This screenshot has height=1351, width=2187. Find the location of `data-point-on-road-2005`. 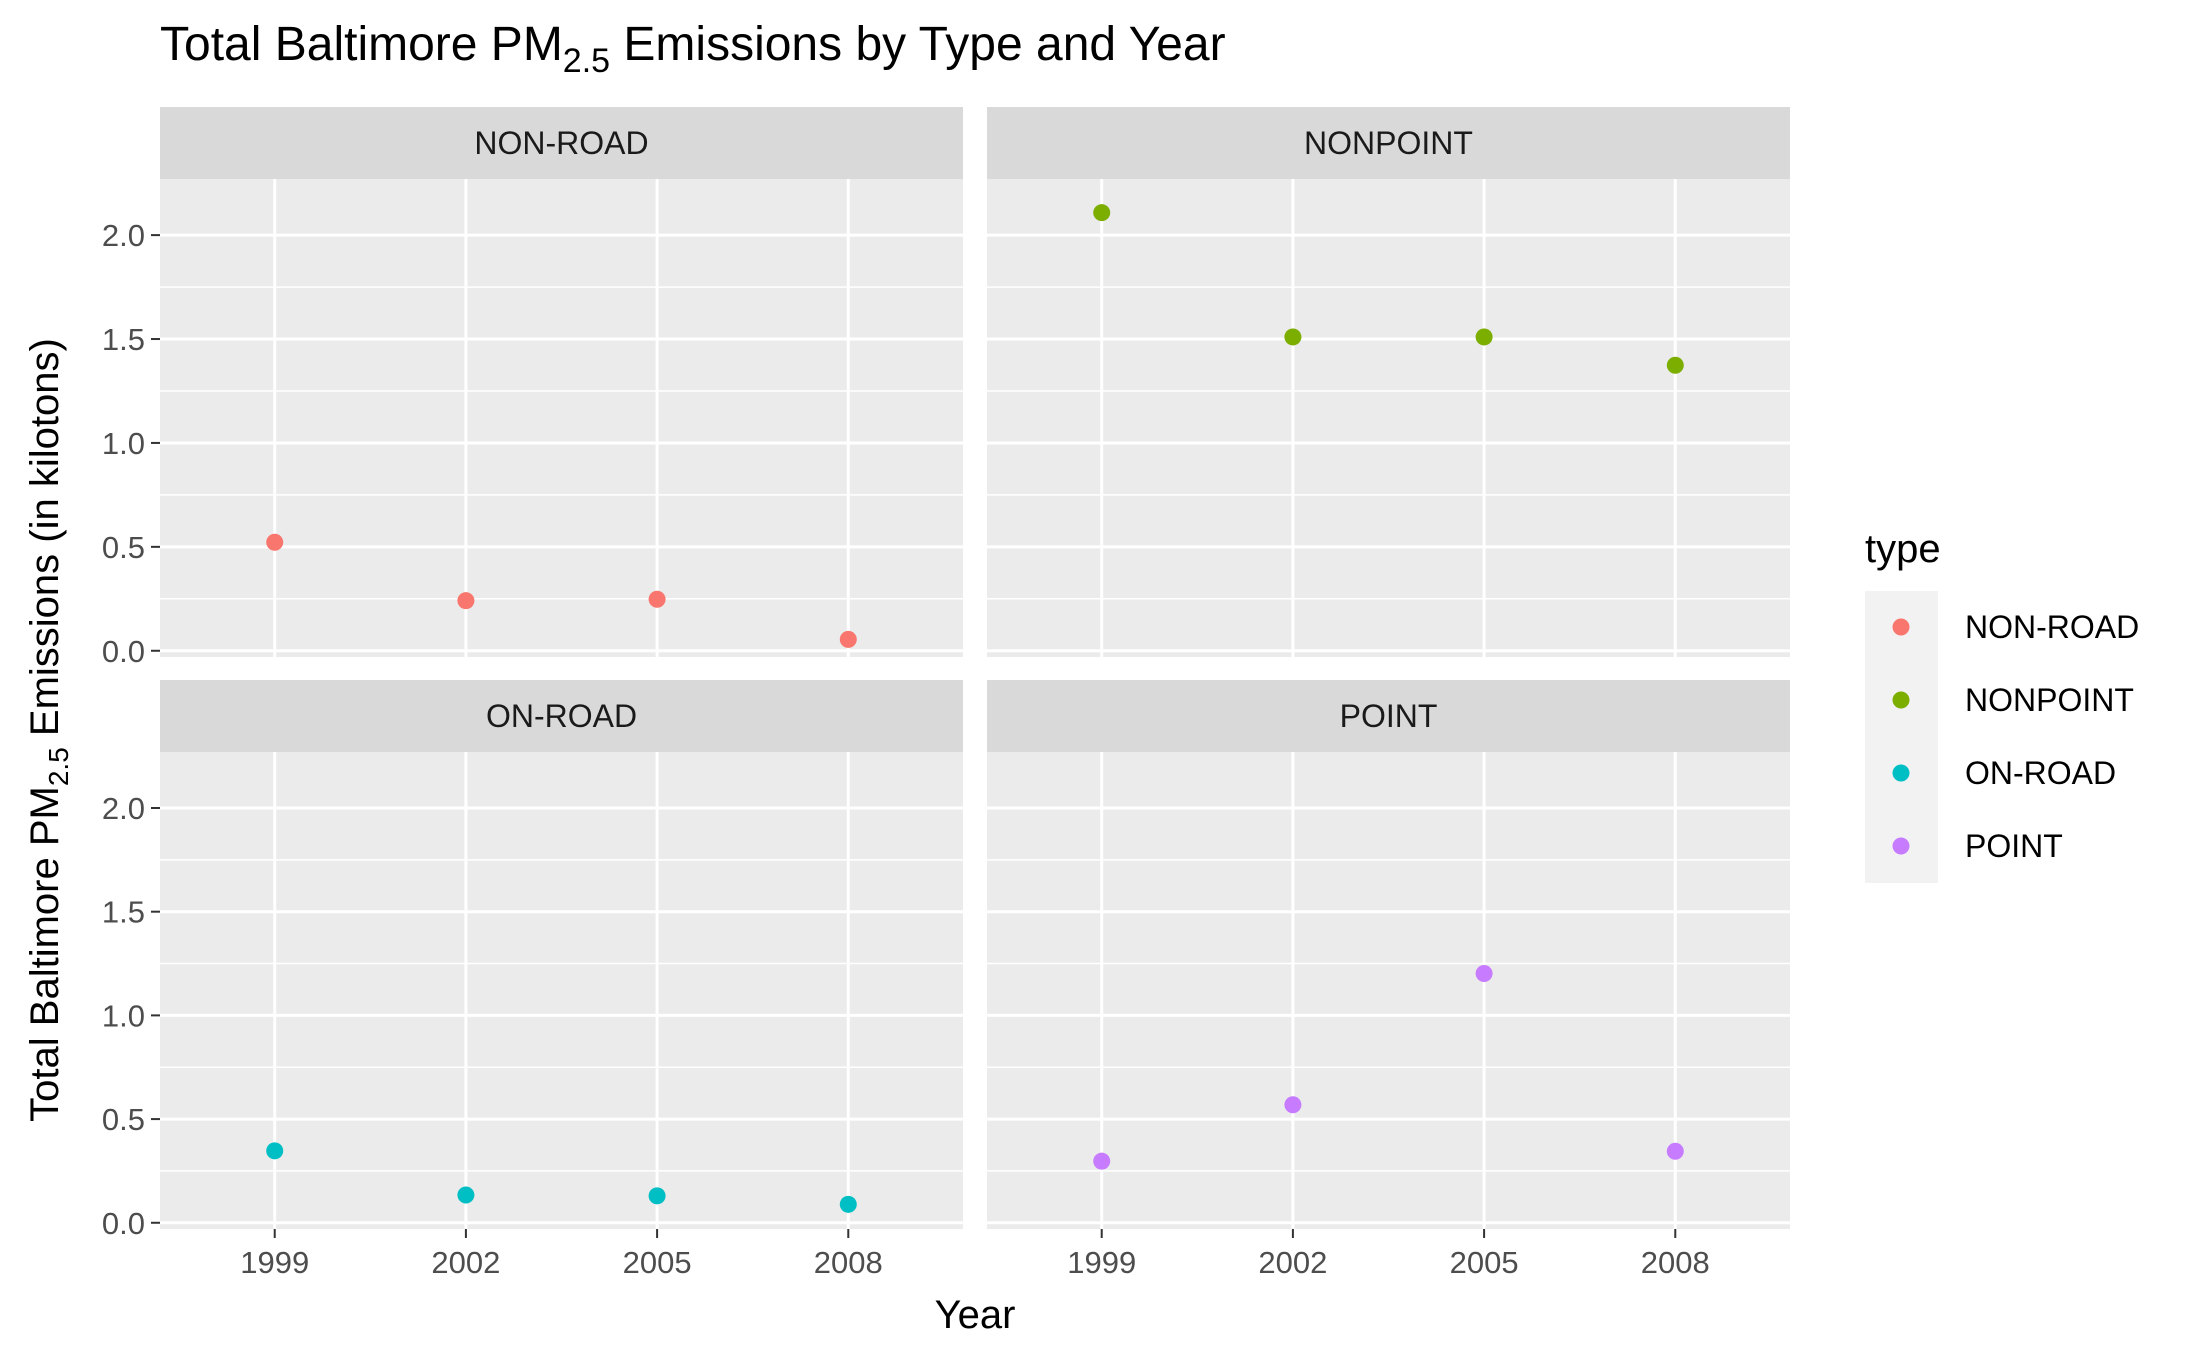

data-point-on-road-2005 is located at coordinates (657, 1196).